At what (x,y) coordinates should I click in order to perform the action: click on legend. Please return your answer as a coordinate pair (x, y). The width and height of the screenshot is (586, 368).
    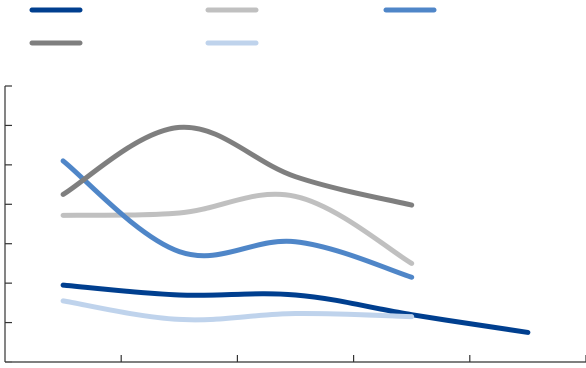
    Looking at the image, I should click on (233, 26).